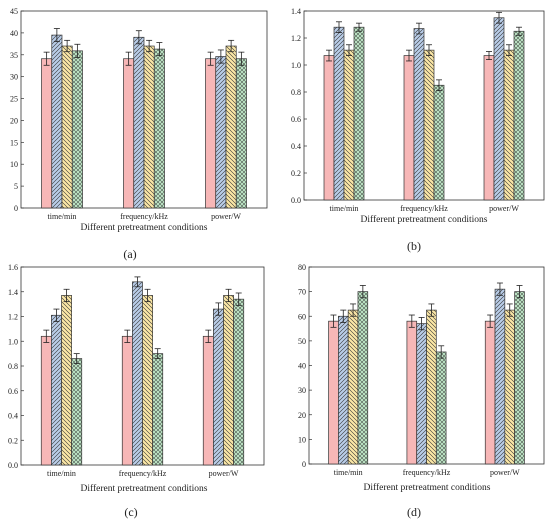 The width and height of the screenshot is (550, 521). Describe the element at coordinates (296, 173) in the screenshot. I see `y-tick-label: 0.2` at that location.